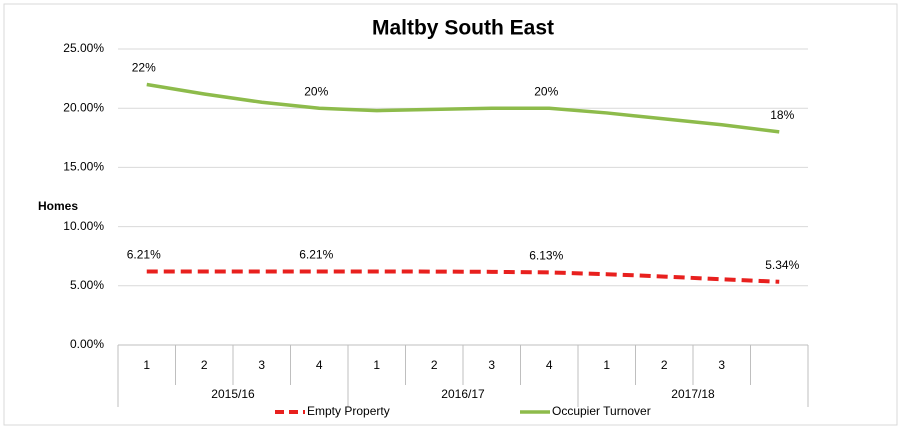  I want to click on y-tick-label: 15.00%, so click(83, 167).